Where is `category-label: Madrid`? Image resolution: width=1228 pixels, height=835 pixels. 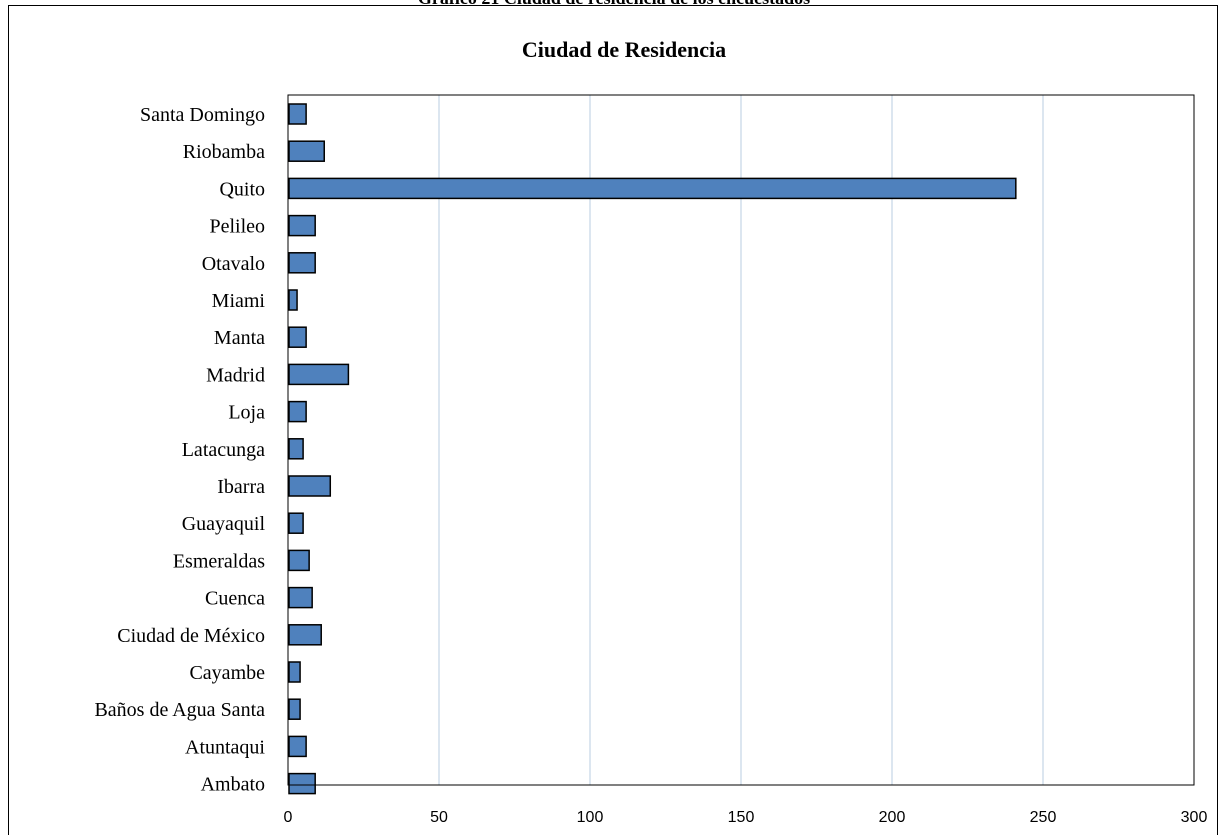
category-label: Madrid is located at coordinates (235, 375).